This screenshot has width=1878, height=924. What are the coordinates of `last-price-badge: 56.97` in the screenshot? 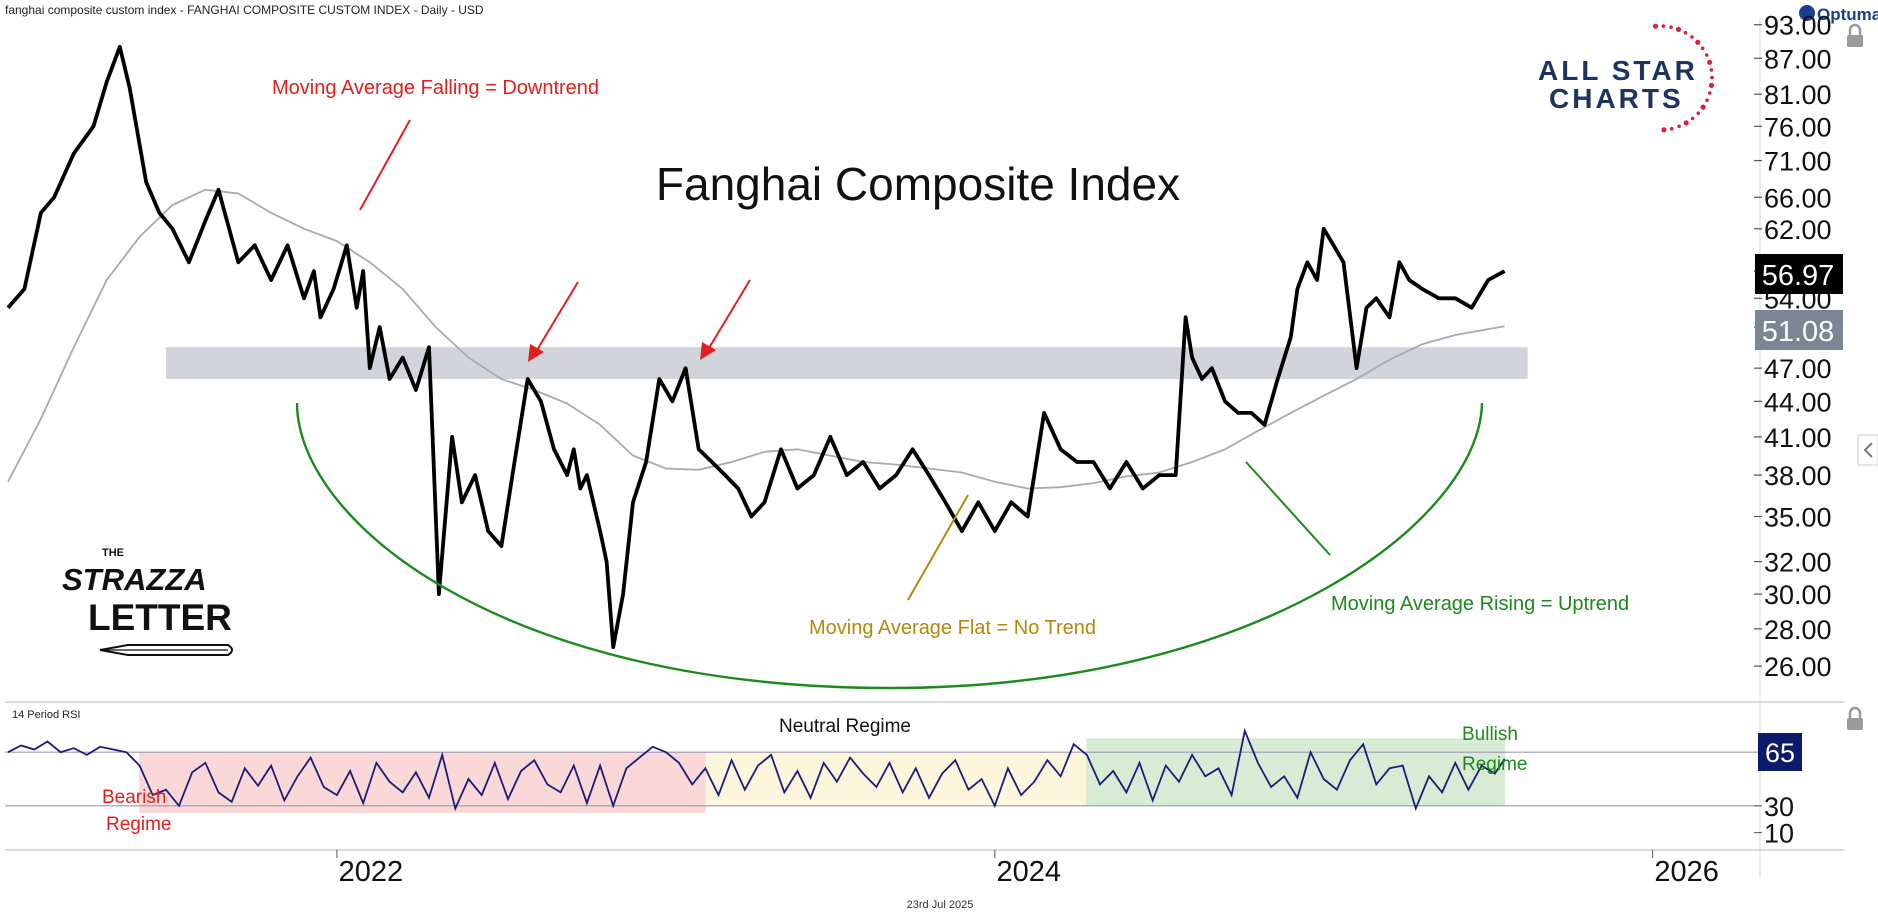 It's located at (1799, 274).